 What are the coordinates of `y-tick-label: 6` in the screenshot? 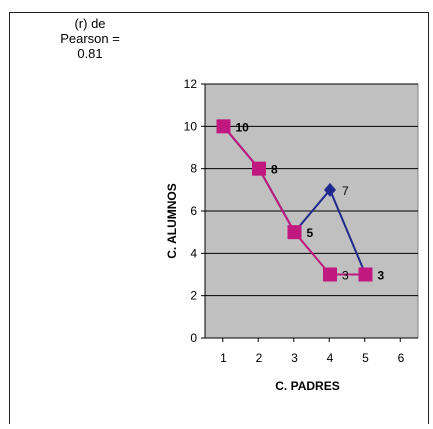 It's located at (193, 211).